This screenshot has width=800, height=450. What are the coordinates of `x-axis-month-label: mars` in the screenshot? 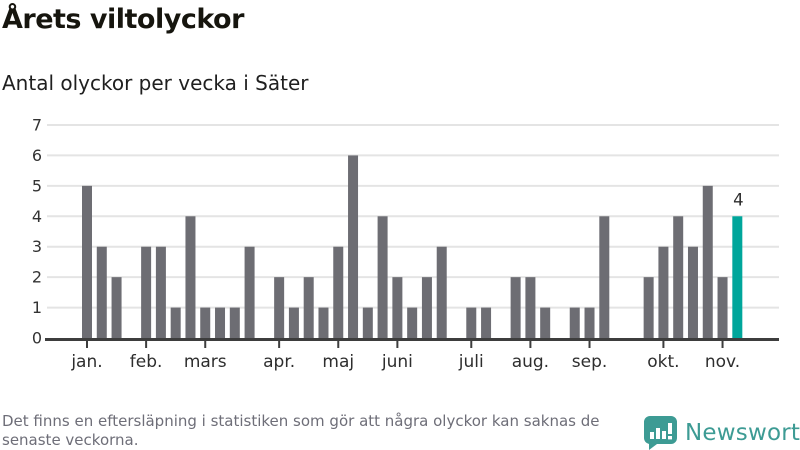 It's located at (205, 362).